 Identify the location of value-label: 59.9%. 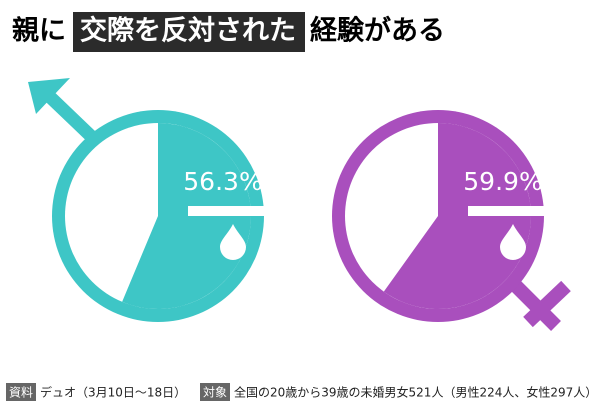
(502, 181).